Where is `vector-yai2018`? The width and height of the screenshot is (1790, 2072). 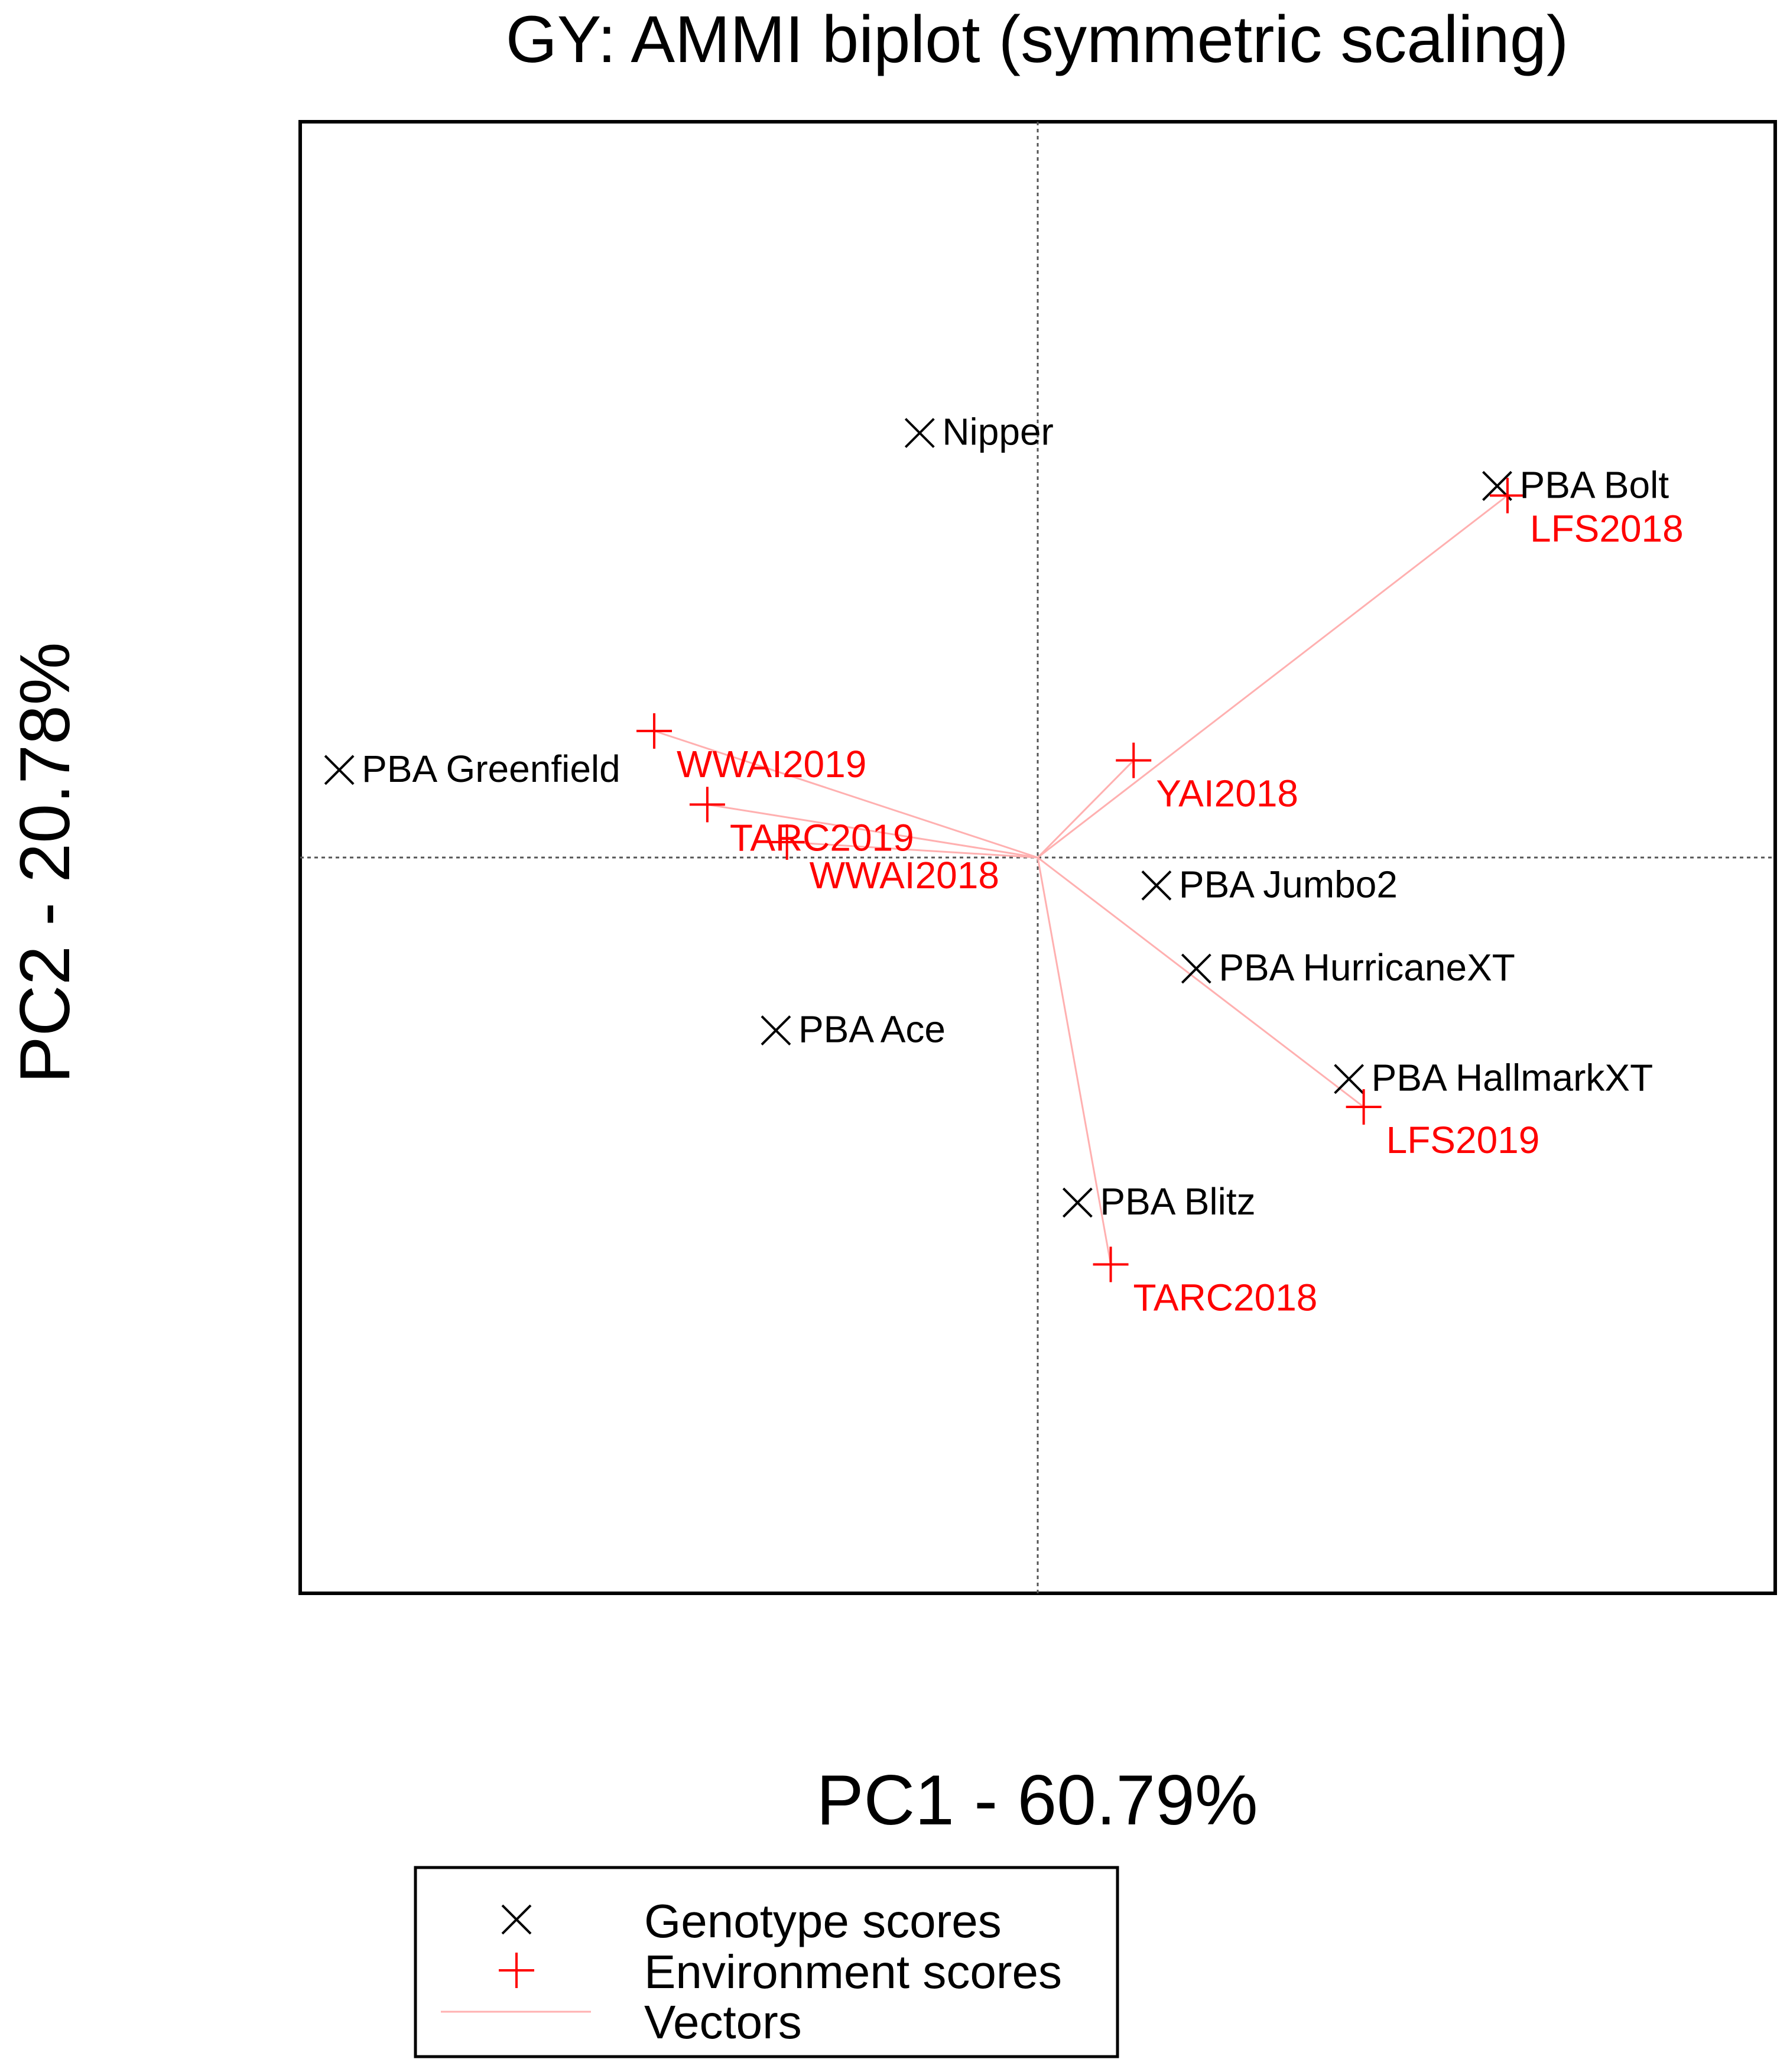 vector-yai2018 is located at coordinates (1086, 809).